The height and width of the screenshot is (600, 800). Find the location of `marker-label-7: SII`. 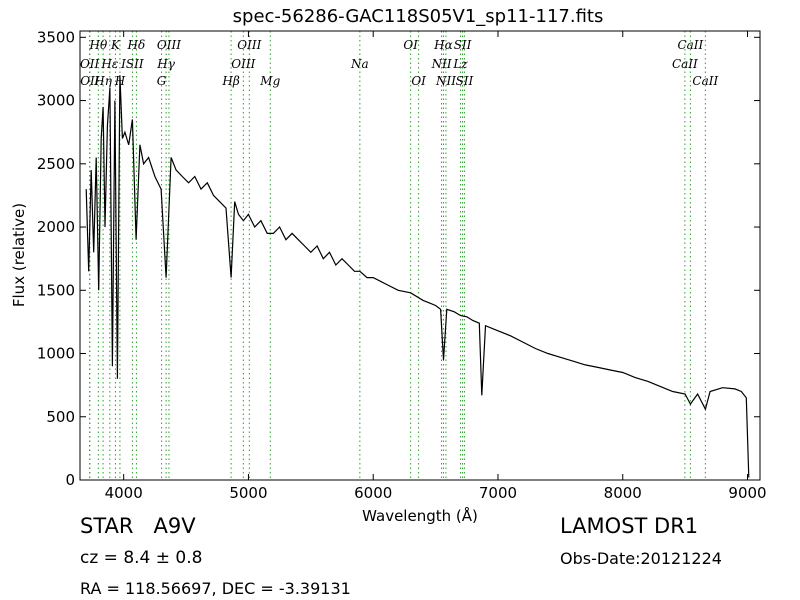

marker-label-7: SII is located at coordinates (463, 45).